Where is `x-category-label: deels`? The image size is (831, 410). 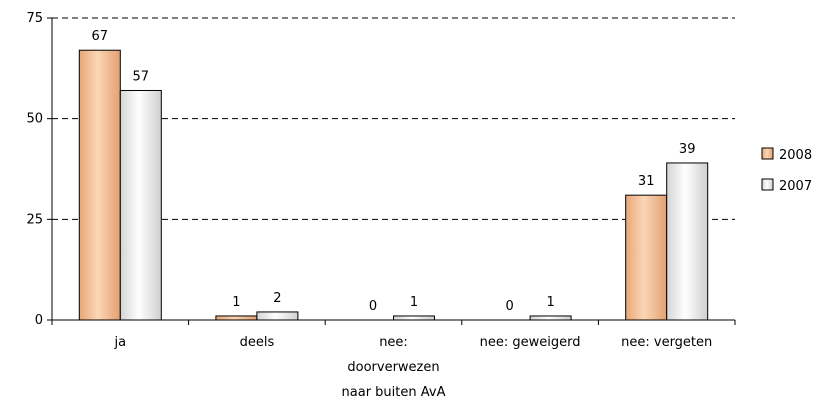 x-category-label: deels is located at coordinates (257, 342).